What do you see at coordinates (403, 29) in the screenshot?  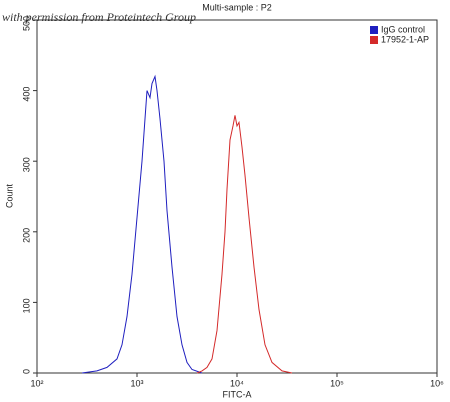 I see `legend-label: IgG control` at bounding box center [403, 29].